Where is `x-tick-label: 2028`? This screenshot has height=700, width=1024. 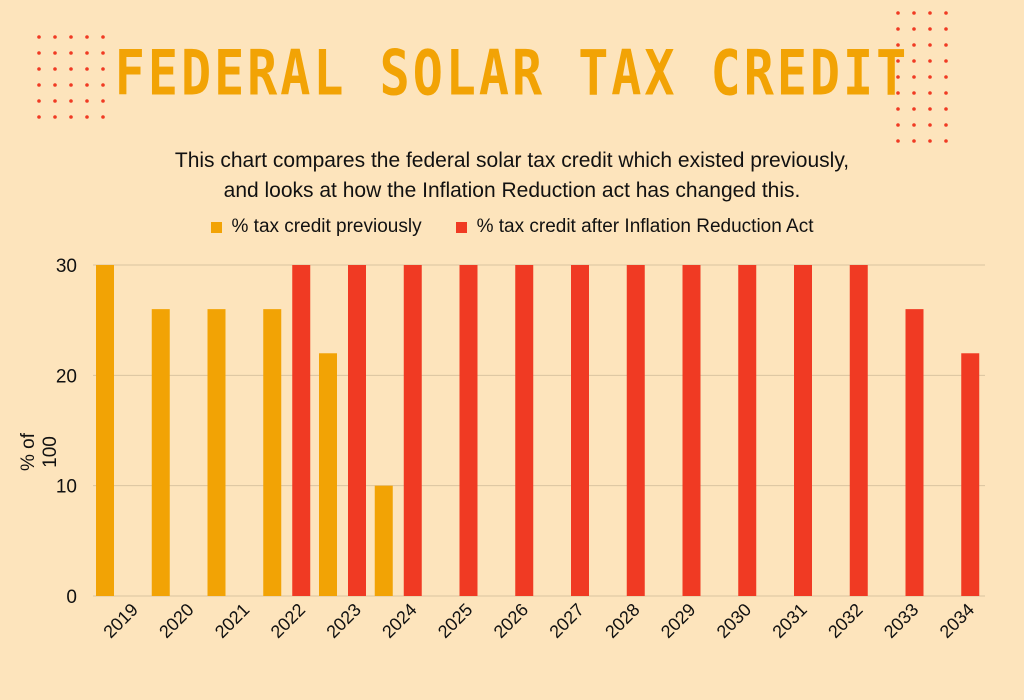
x-tick-label: 2028 is located at coordinates (622, 621).